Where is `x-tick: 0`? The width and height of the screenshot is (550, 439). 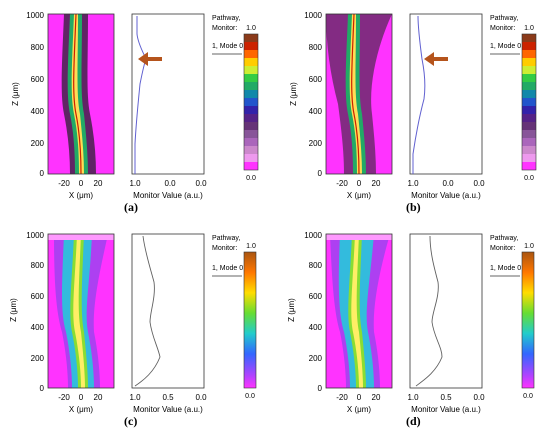 x-tick: 0 is located at coordinates (81, 183).